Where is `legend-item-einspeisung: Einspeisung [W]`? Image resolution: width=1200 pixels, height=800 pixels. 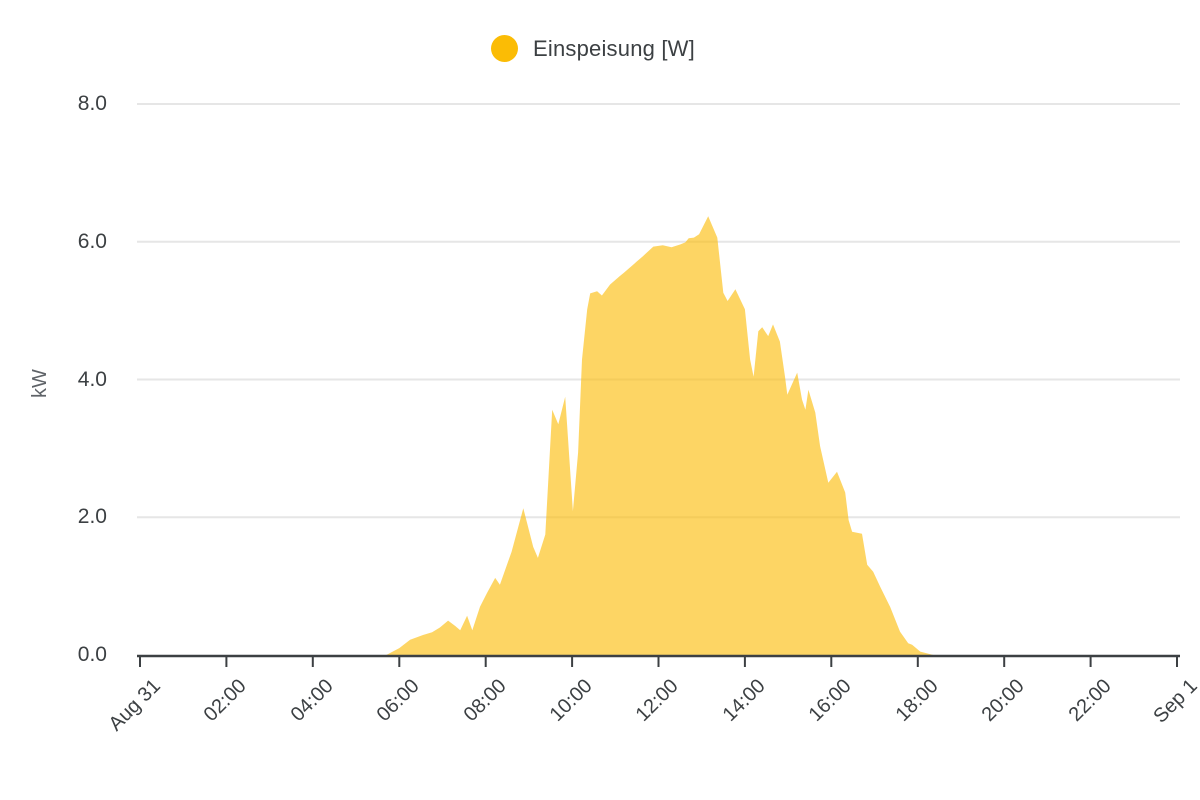
legend-item-einspeisung: Einspeisung [W] is located at coordinates (593, 48).